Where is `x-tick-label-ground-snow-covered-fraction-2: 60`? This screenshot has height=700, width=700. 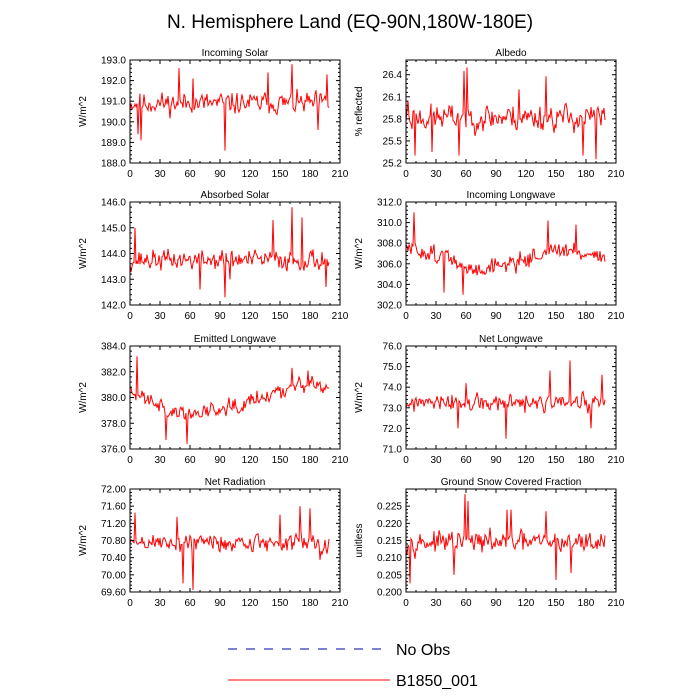
x-tick-label-ground-snow-covered-fraction-2: 60 is located at coordinates (466, 603).